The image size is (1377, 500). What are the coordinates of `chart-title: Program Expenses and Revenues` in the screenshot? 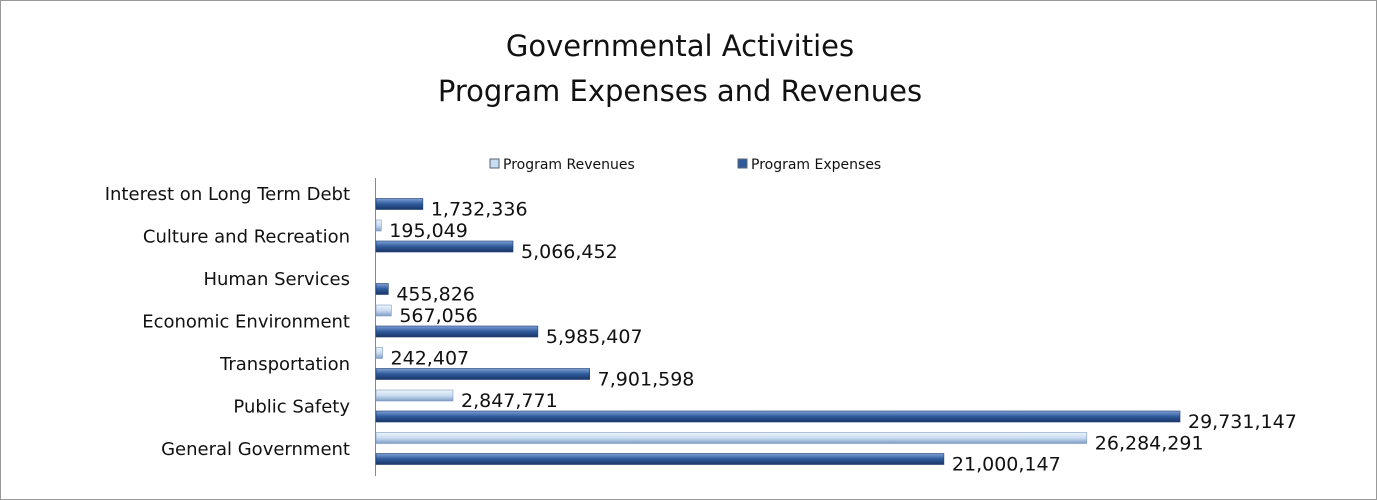 It's located at (680, 91).